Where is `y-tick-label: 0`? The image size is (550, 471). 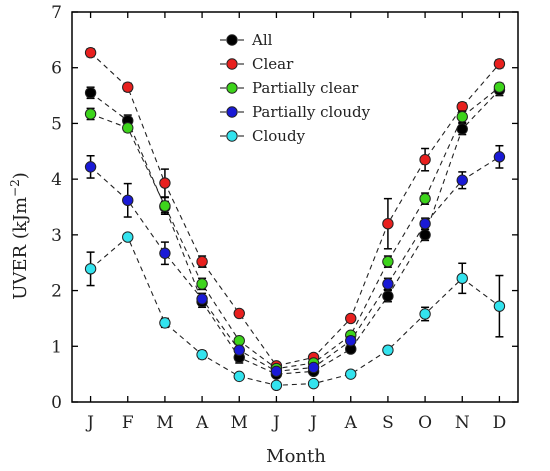 y-tick-label: 0 is located at coordinates (56, 403).